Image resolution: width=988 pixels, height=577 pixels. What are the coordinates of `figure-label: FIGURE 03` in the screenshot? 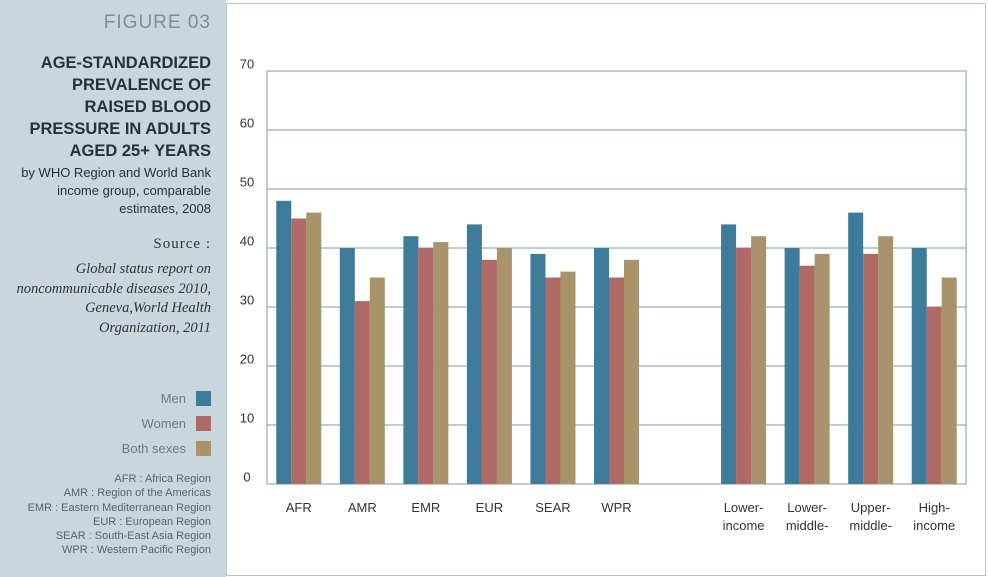 It's located at (157, 22).